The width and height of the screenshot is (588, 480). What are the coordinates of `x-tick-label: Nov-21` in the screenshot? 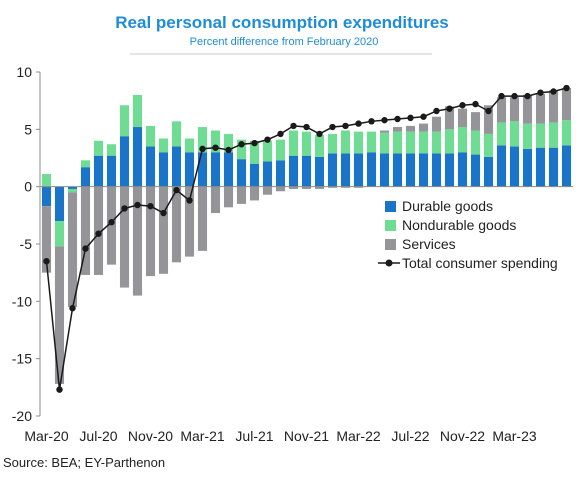 It's located at (306, 436).